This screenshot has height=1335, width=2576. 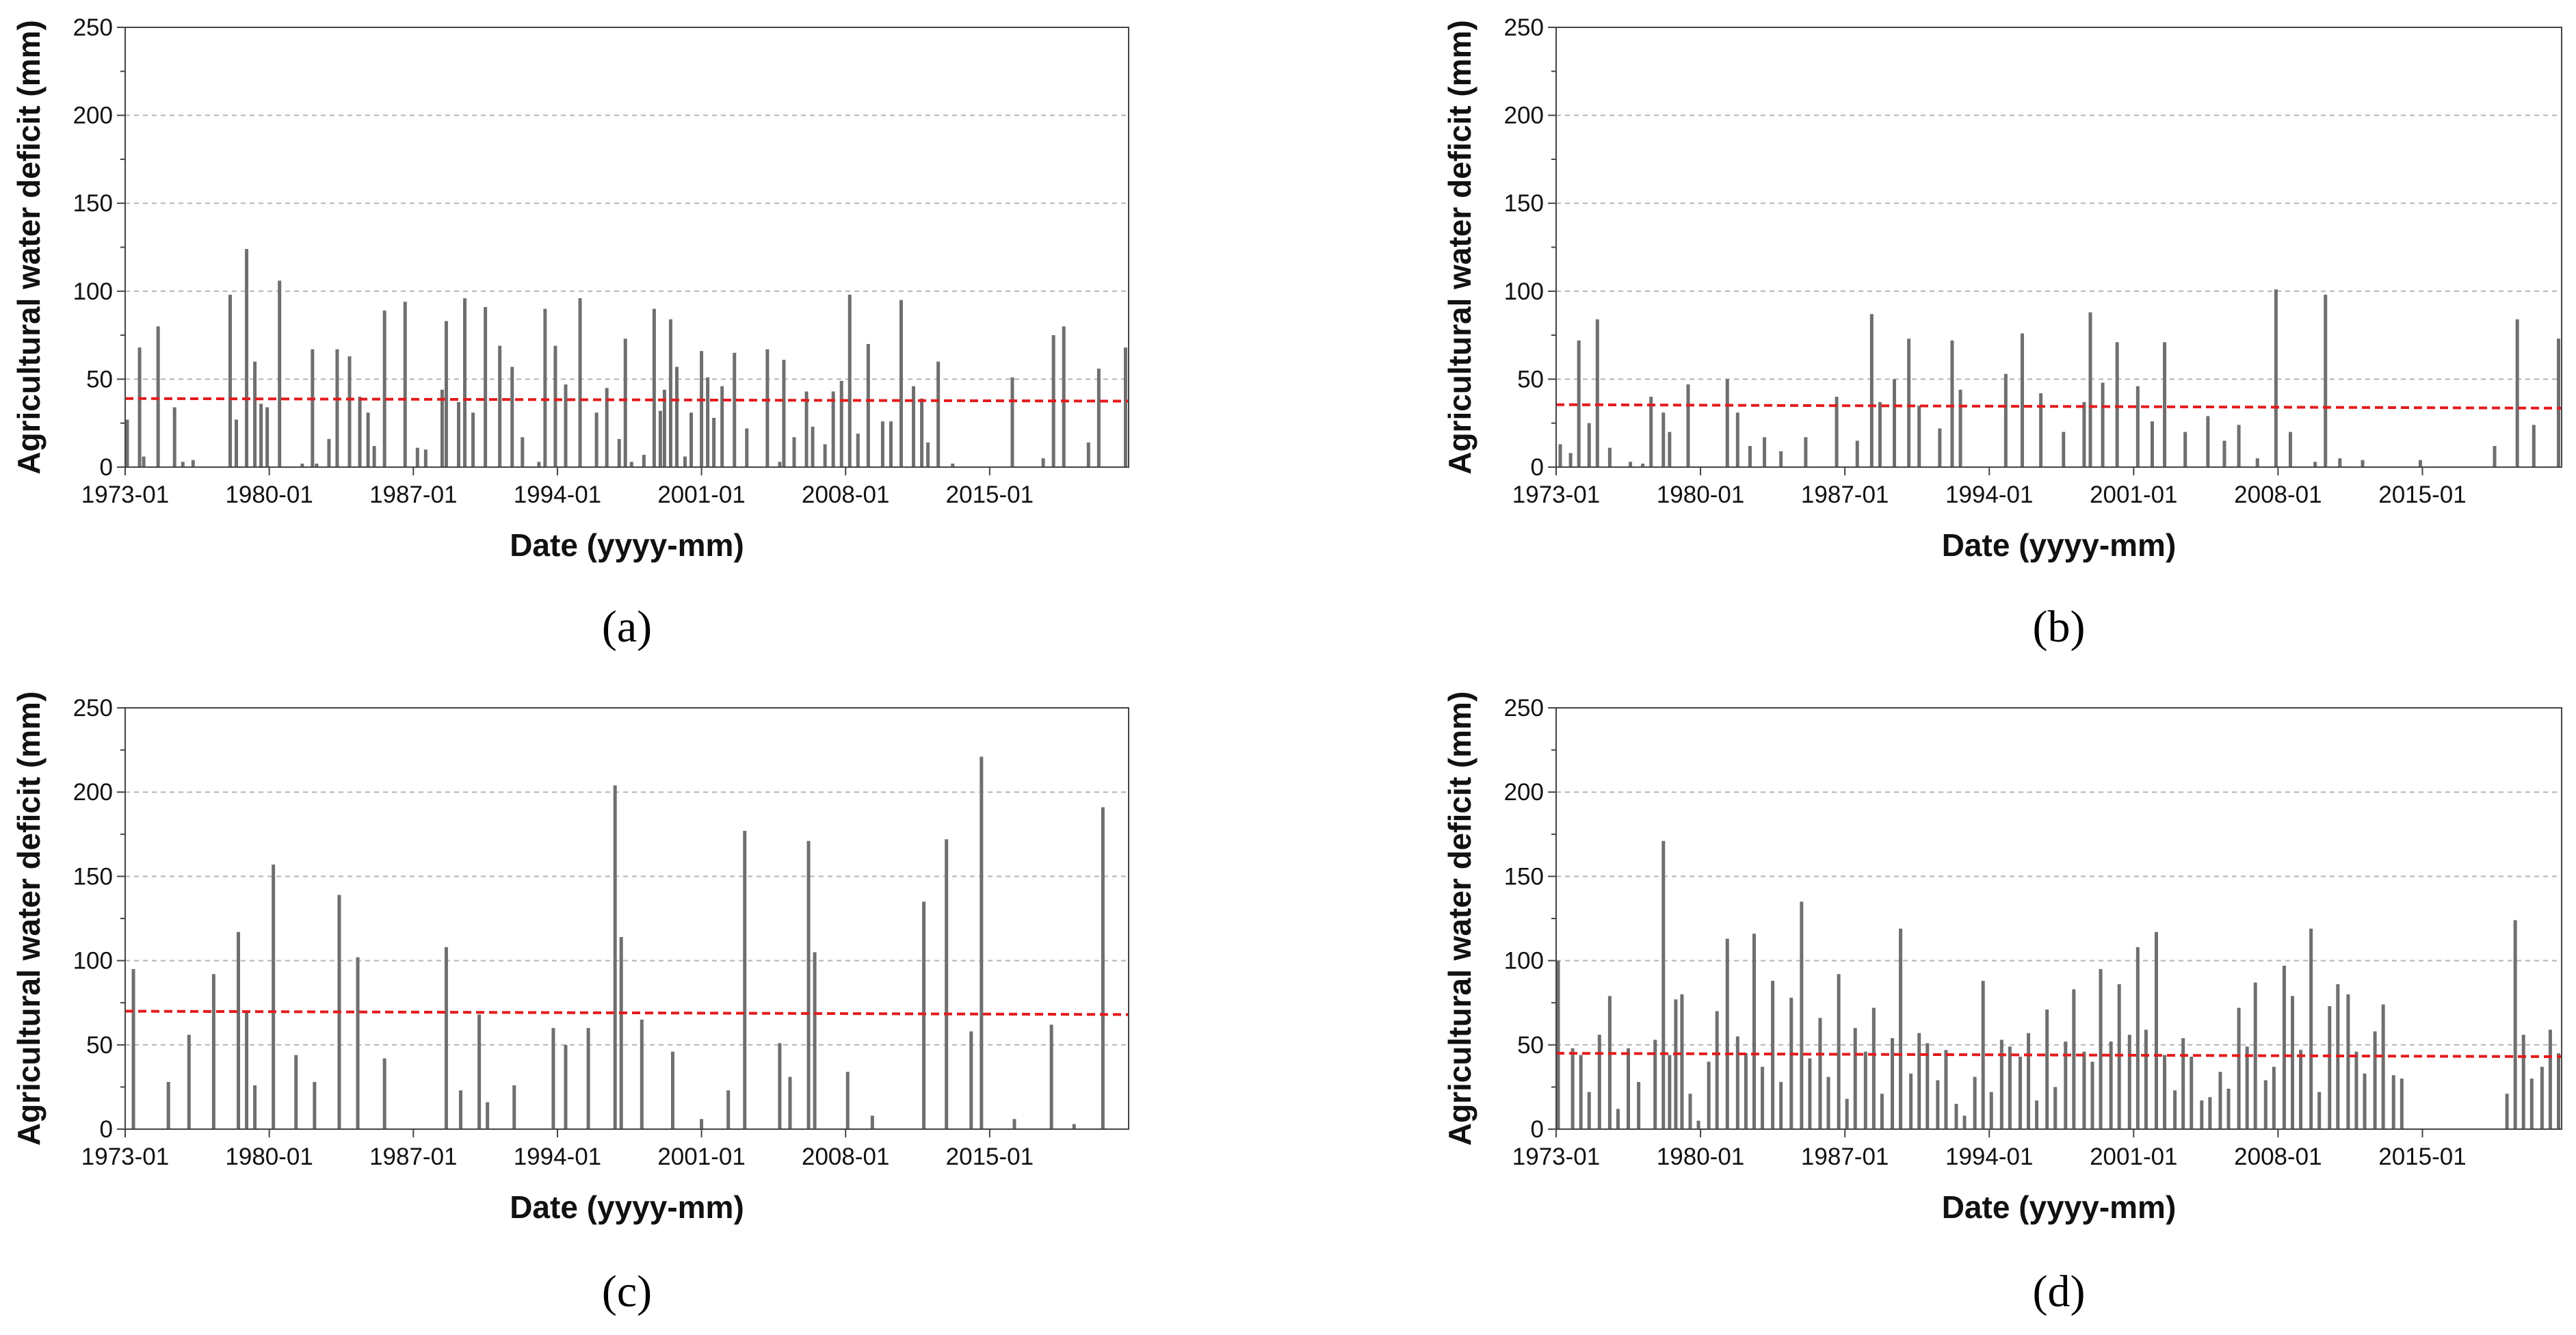 What do you see at coordinates (1530, 379) in the screenshot?
I see `y-tick-label: 50` at bounding box center [1530, 379].